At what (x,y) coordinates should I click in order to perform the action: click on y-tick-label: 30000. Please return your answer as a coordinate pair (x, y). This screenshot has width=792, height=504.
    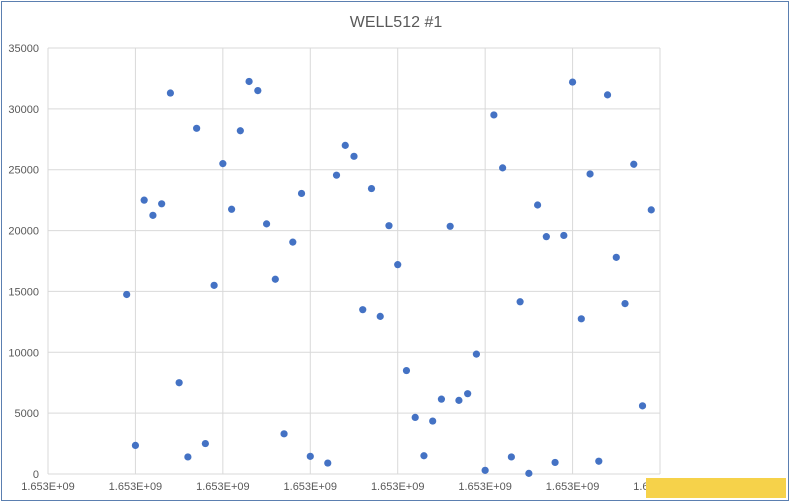
    Looking at the image, I should click on (23, 110).